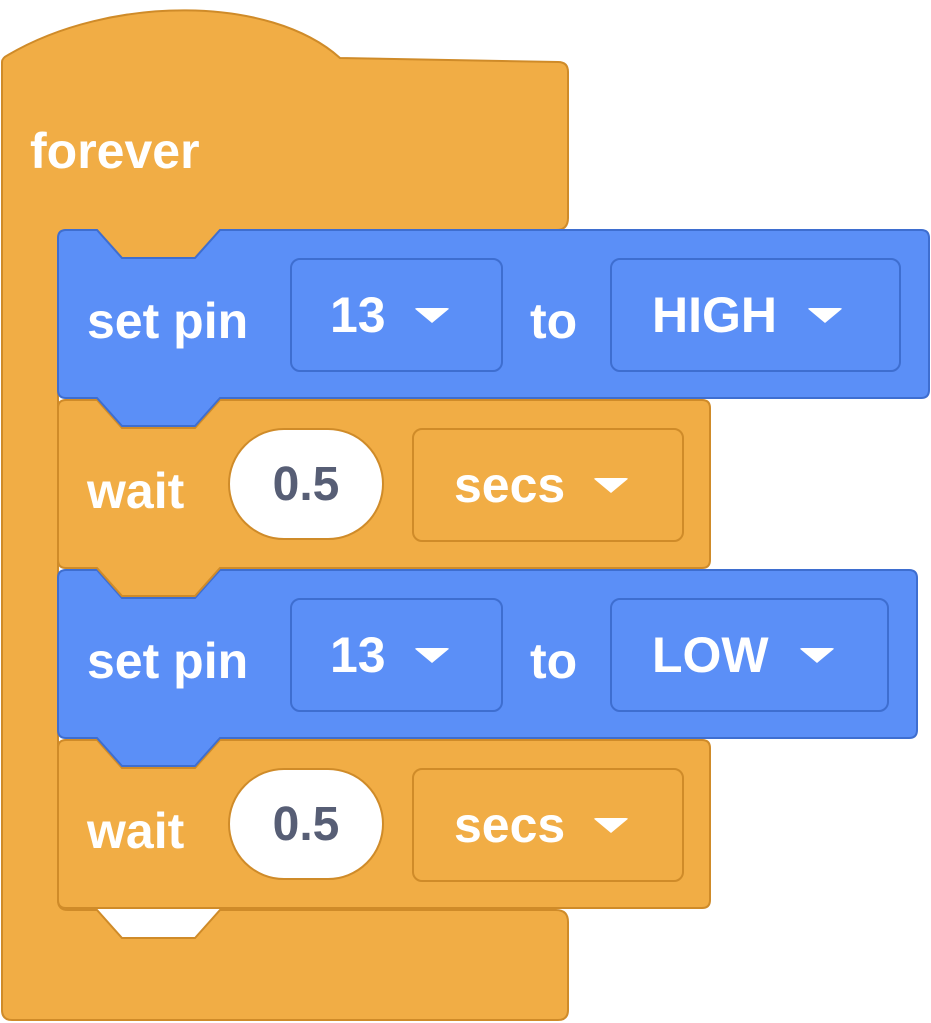 This screenshot has width=931, height=1023. Describe the element at coordinates (714, 315) in the screenshot. I see `state-value: HIGH` at that location.